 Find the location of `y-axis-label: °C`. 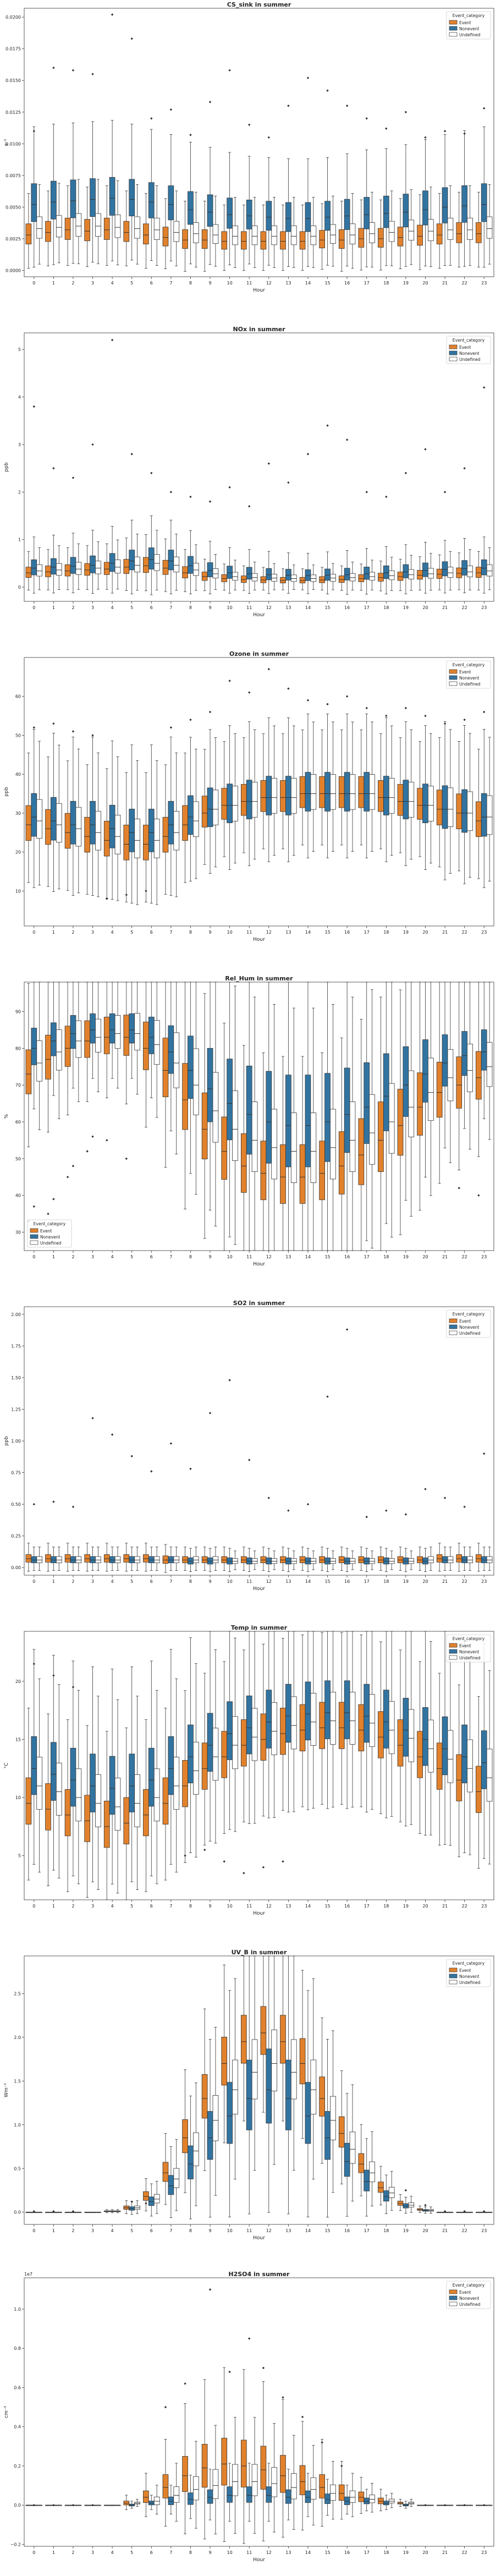

y-axis-label: °C is located at coordinates (7, 1766).